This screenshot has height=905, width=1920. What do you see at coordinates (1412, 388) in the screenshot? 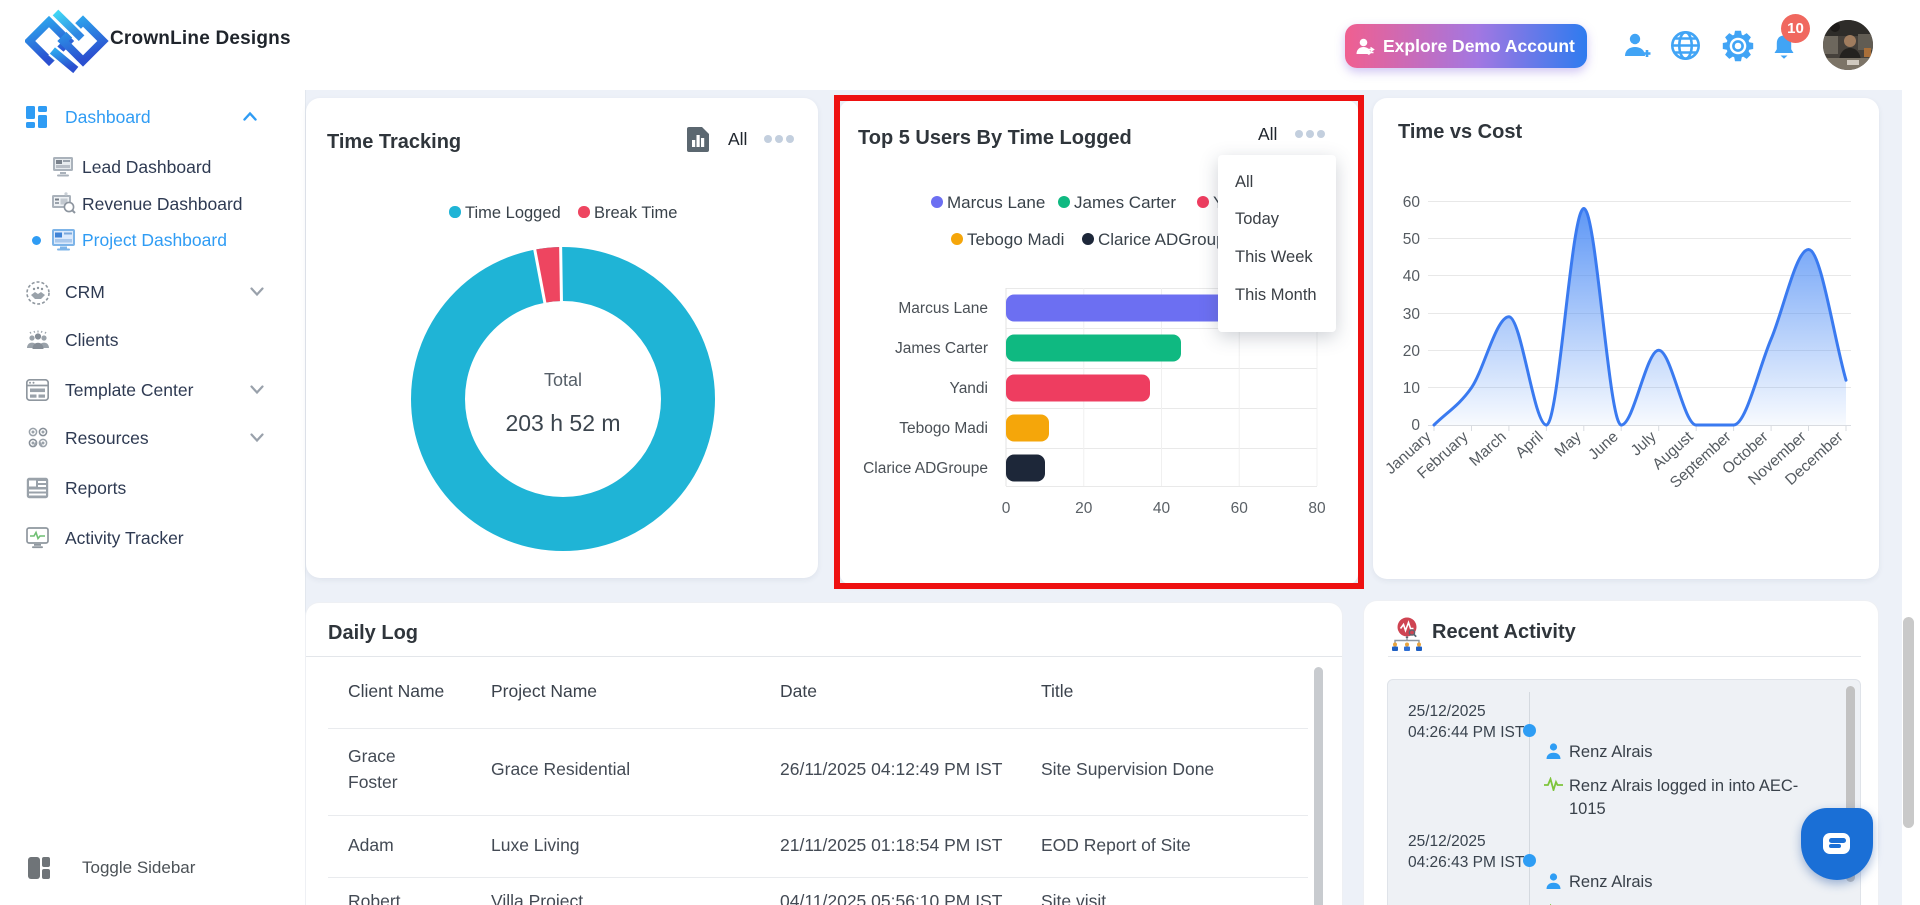
I see `svg-text: 10` at bounding box center [1412, 388].